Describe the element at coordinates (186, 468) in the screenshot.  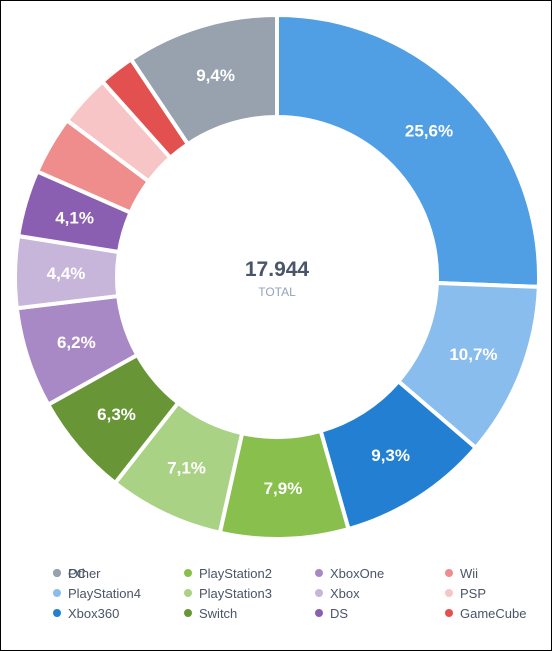
I see `slice-label-playstation3: 7,1%` at that location.